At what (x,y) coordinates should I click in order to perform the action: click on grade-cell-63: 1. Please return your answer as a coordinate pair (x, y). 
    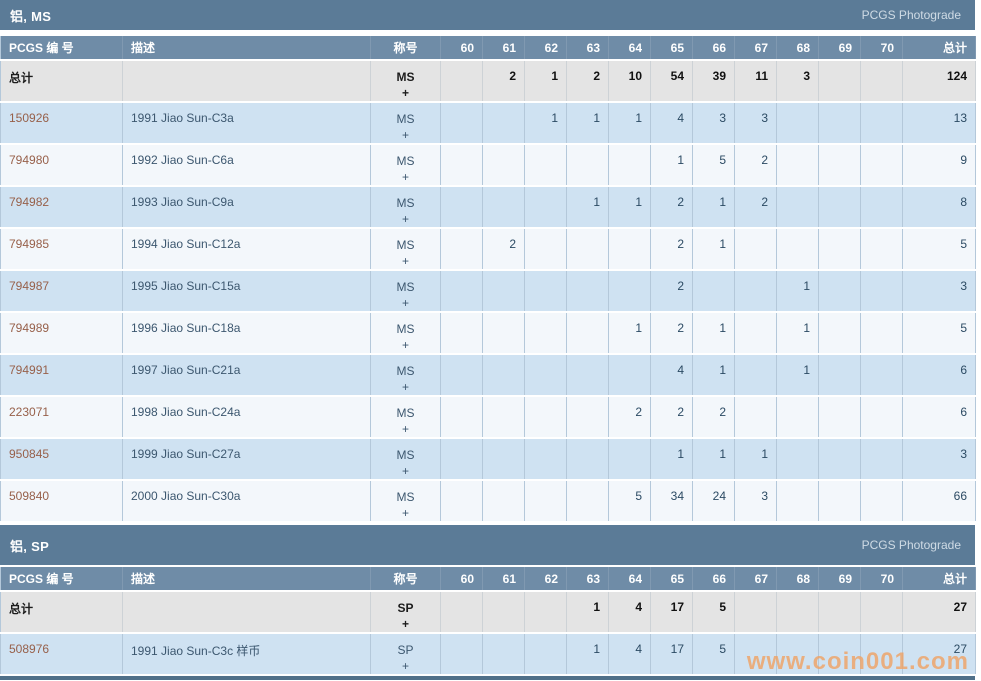
    Looking at the image, I should click on (587, 123).